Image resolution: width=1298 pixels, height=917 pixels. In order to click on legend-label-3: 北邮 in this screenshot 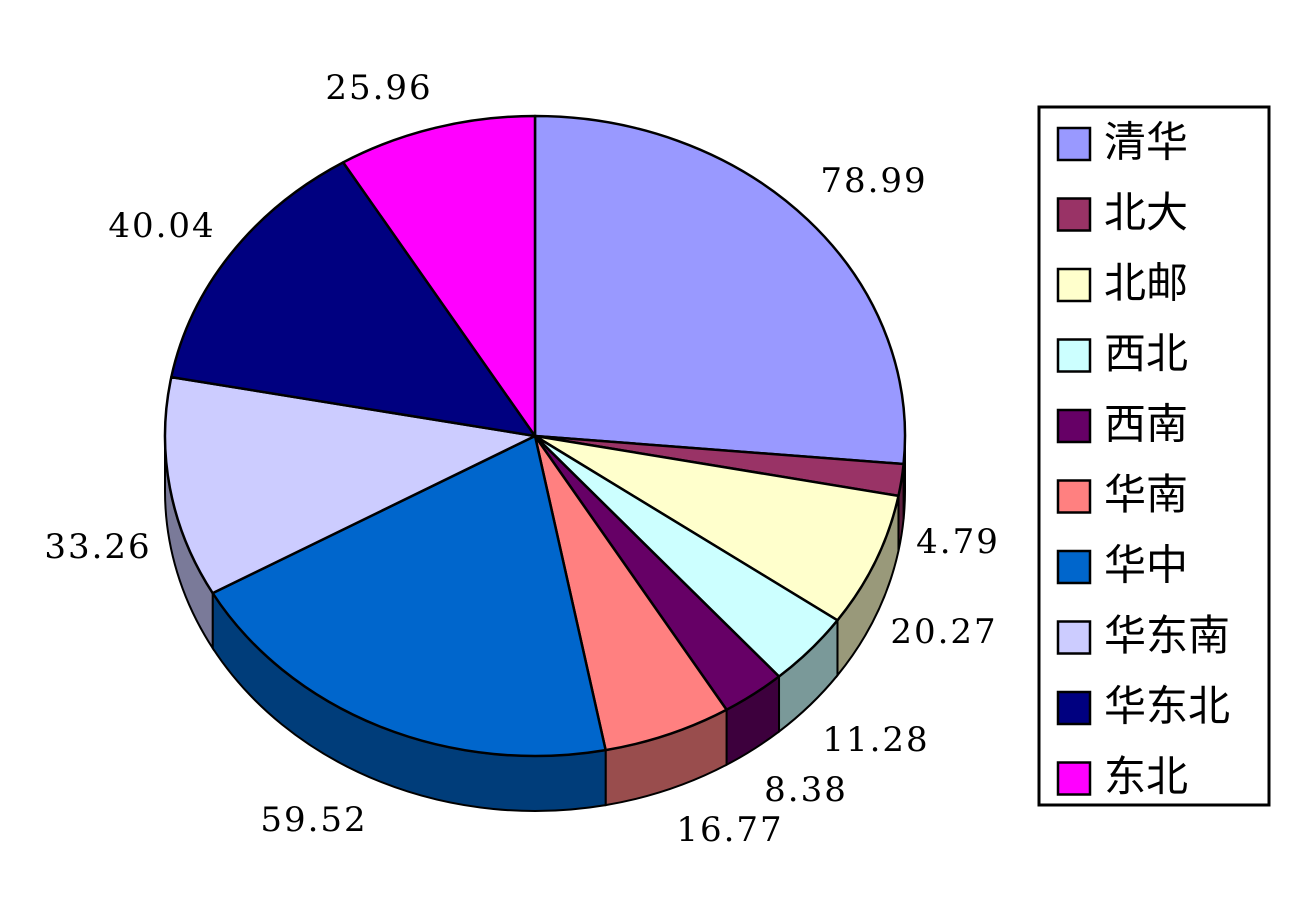, I will do `click(1146, 283)`.